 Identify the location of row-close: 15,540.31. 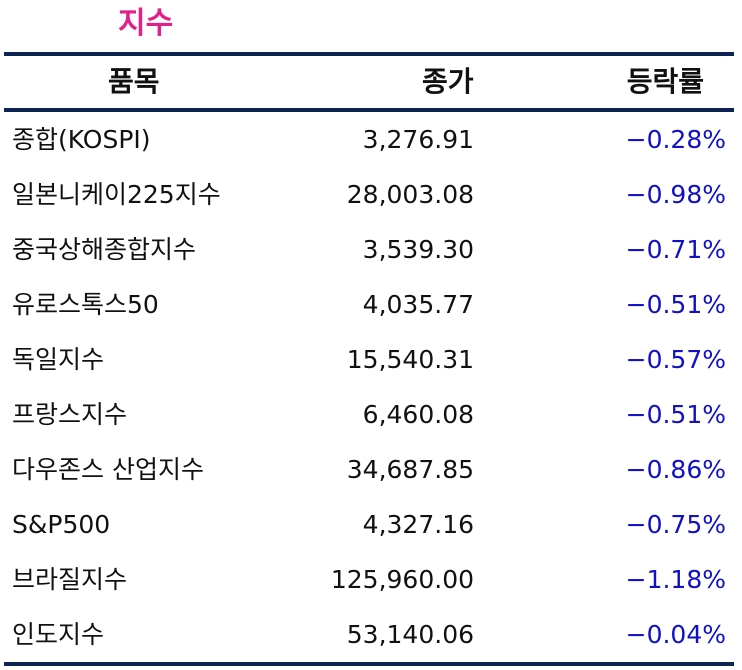
(410, 359).